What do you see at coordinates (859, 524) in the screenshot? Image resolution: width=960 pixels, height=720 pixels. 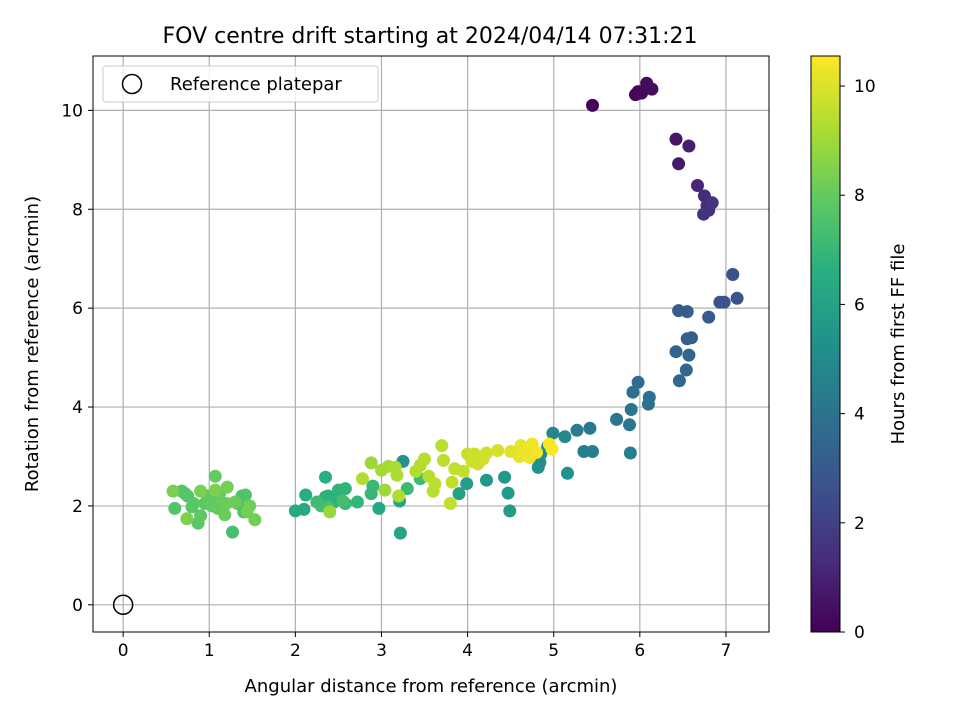 I see `colorbar-tick-label: 2` at bounding box center [859, 524].